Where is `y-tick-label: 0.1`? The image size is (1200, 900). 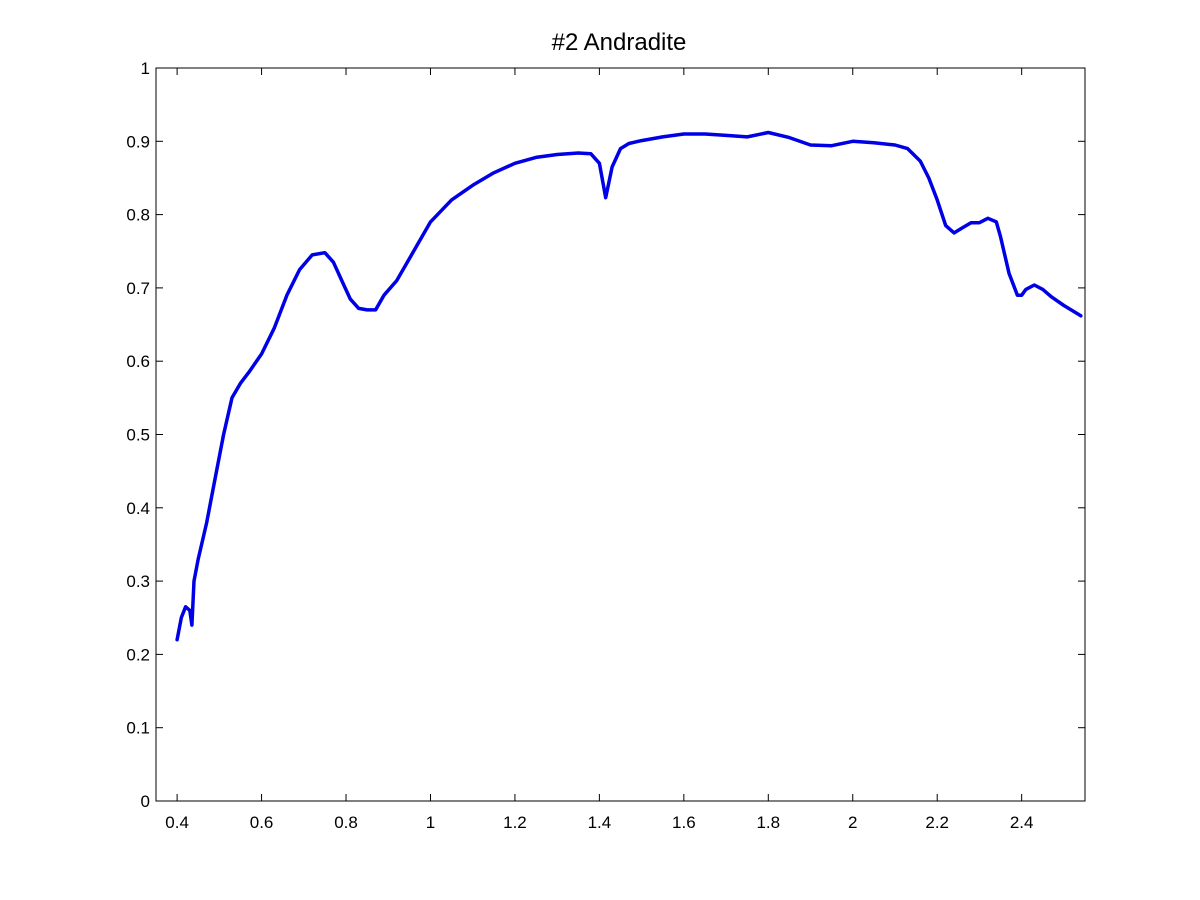 y-tick-label: 0.1 is located at coordinates (138, 728).